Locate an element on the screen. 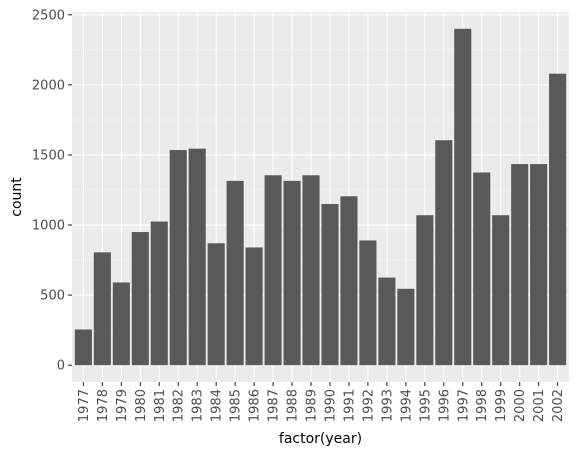 This screenshot has width=581, height=456. bar-2001 is located at coordinates (539, 265).